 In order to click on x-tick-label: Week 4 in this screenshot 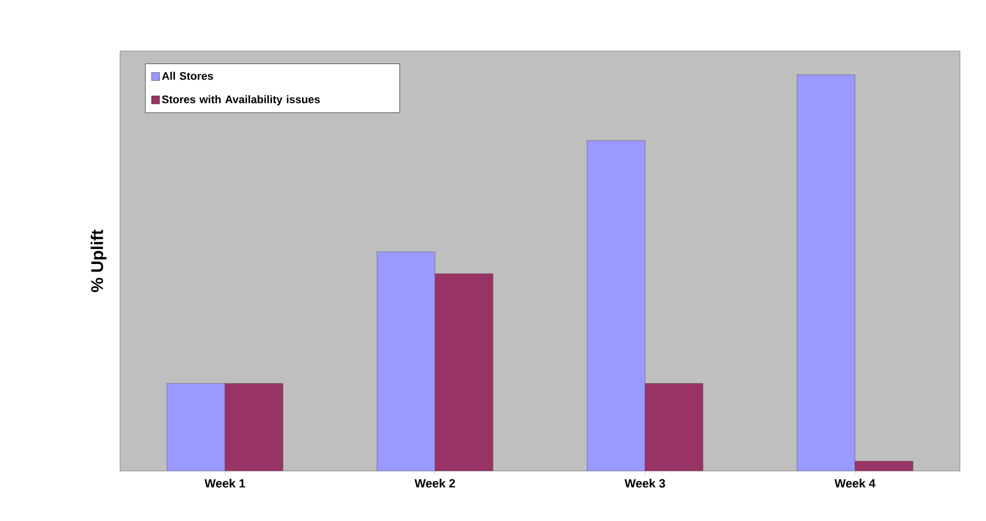, I will do `click(855, 483)`.